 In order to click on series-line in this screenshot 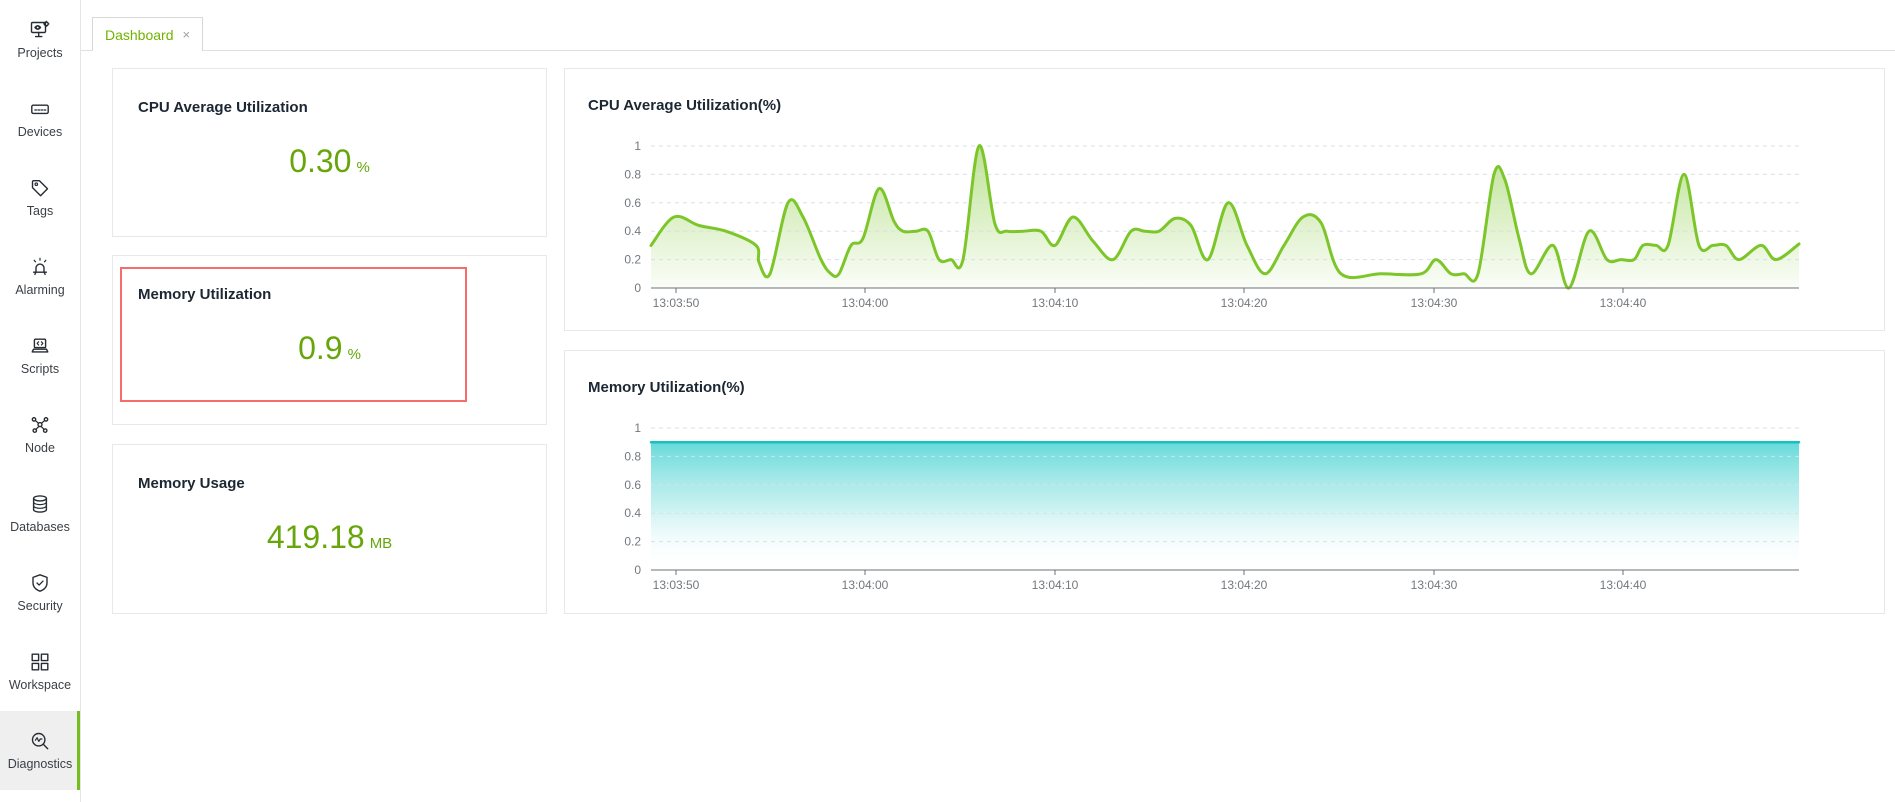, I will do `click(1225, 217)`.